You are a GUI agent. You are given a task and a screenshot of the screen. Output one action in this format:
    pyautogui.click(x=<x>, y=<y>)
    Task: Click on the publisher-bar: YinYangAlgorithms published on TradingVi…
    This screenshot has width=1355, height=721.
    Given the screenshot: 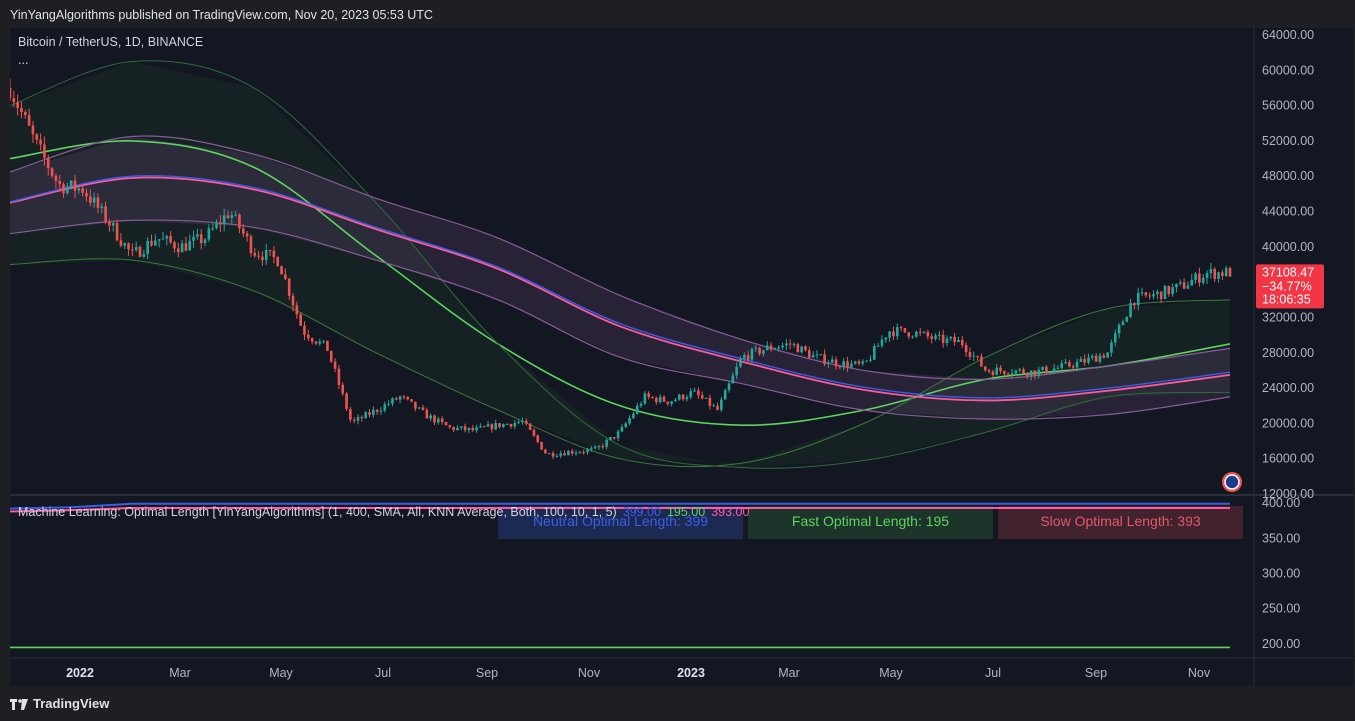 What is the action you would take?
    pyautogui.click(x=677, y=14)
    